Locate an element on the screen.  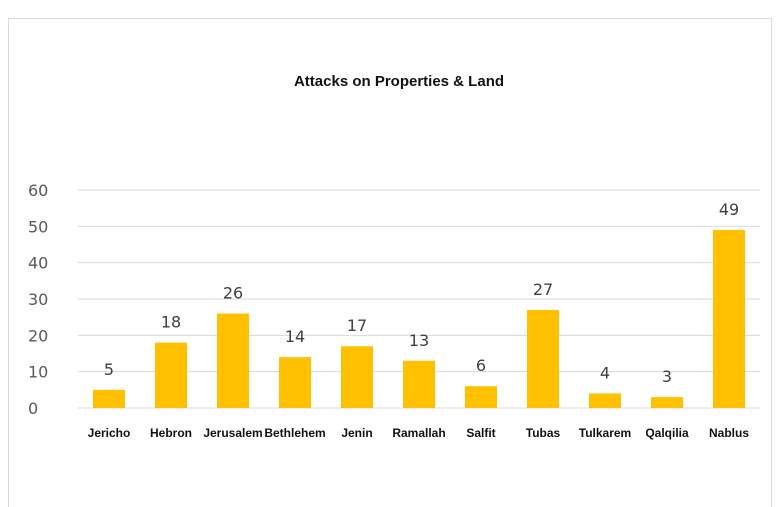
x-tick-label: Hebron is located at coordinates (171, 433).